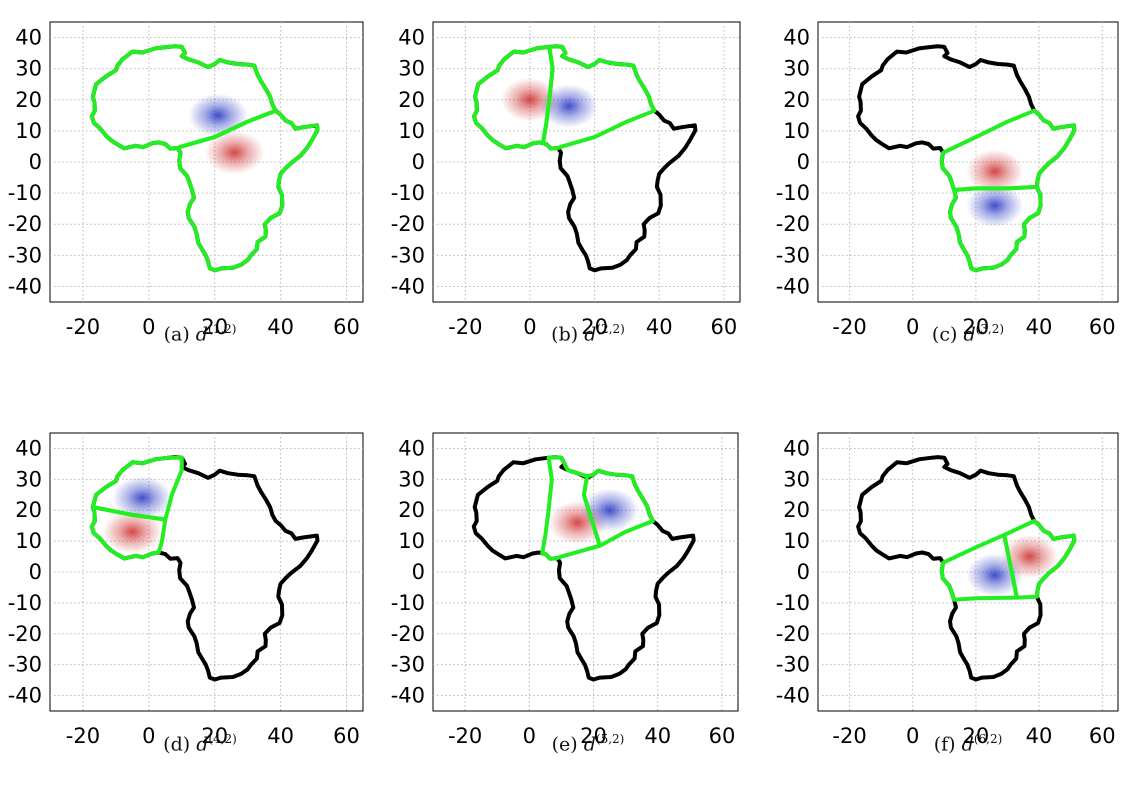 The image size is (1125, 792). What do you see at coordinates (568, 334) in the screenshot?
I see `caption-label: (b)` at bounding box center [568, 334].